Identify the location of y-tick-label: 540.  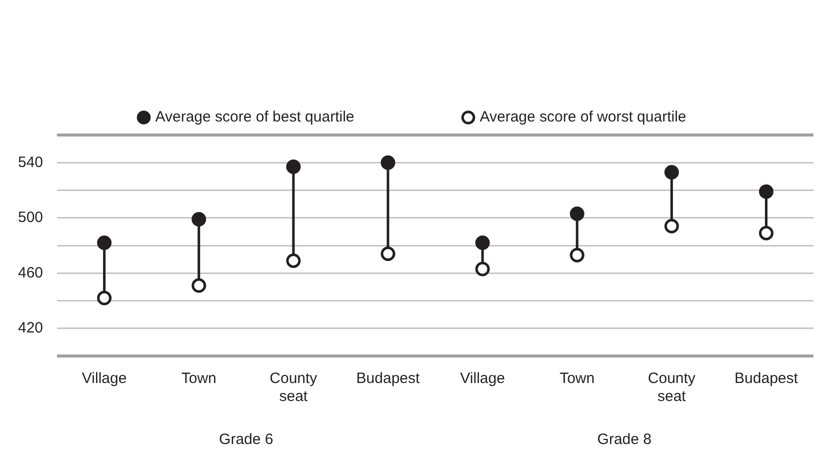
(31, 162).